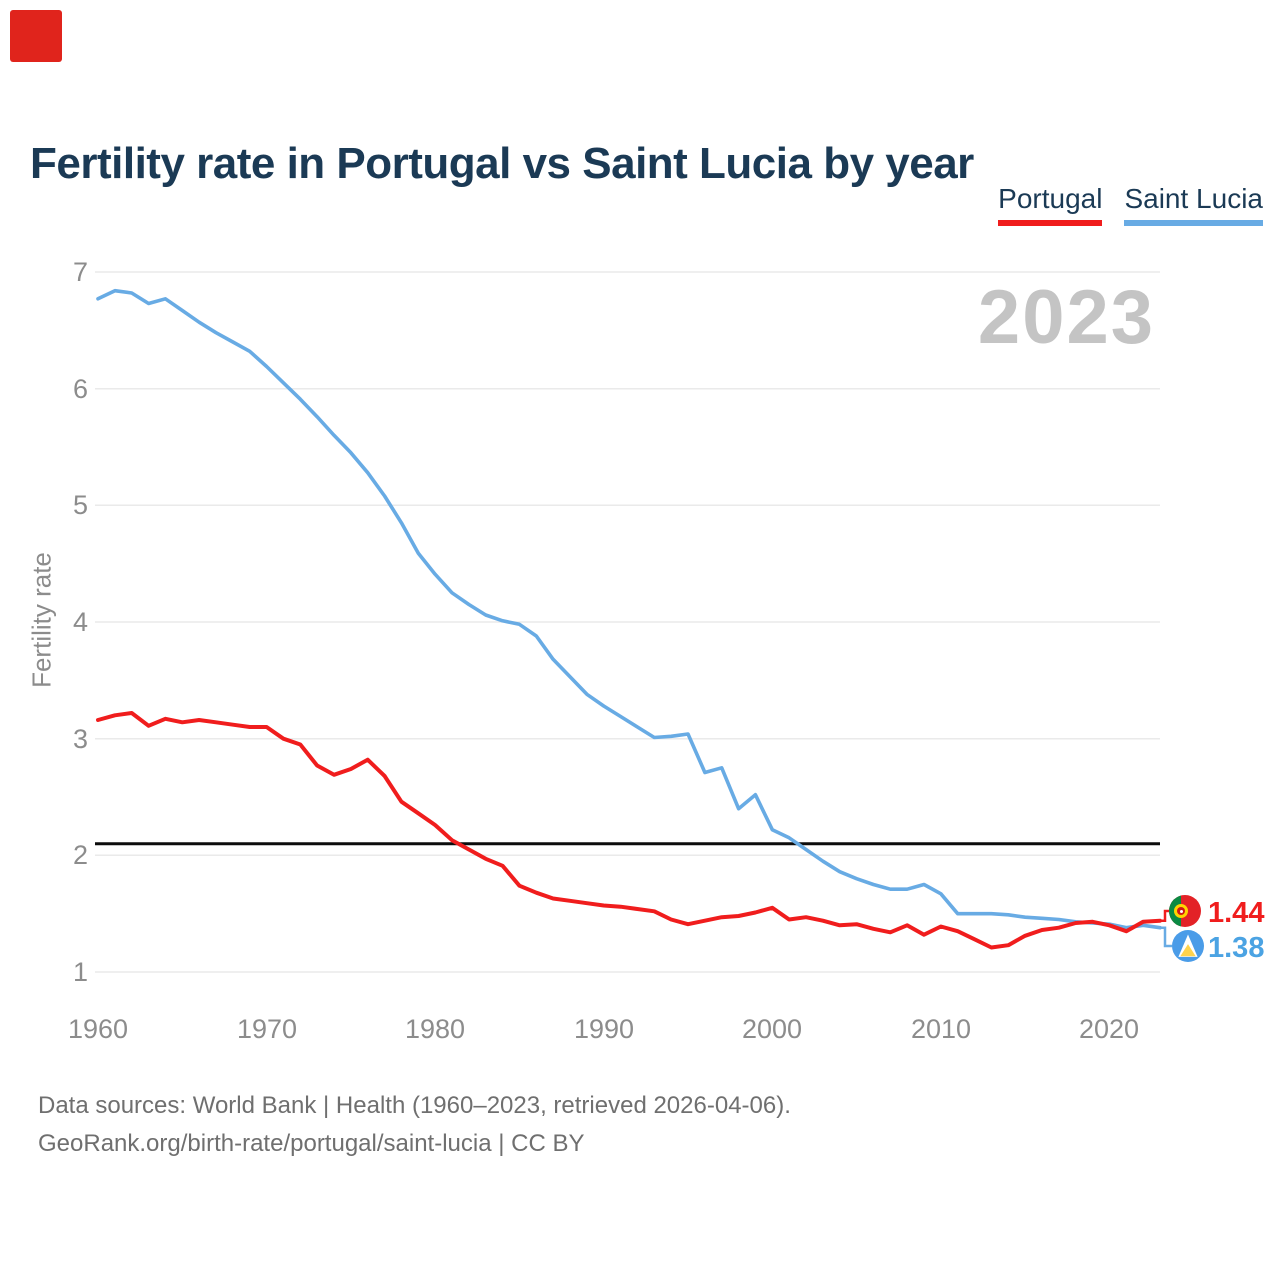 The width and height of the screenshot is (1280, 1280). Describe the element at coordinates (80, 505) in the screenshot. I see `y-tick-label: 5` at that location.